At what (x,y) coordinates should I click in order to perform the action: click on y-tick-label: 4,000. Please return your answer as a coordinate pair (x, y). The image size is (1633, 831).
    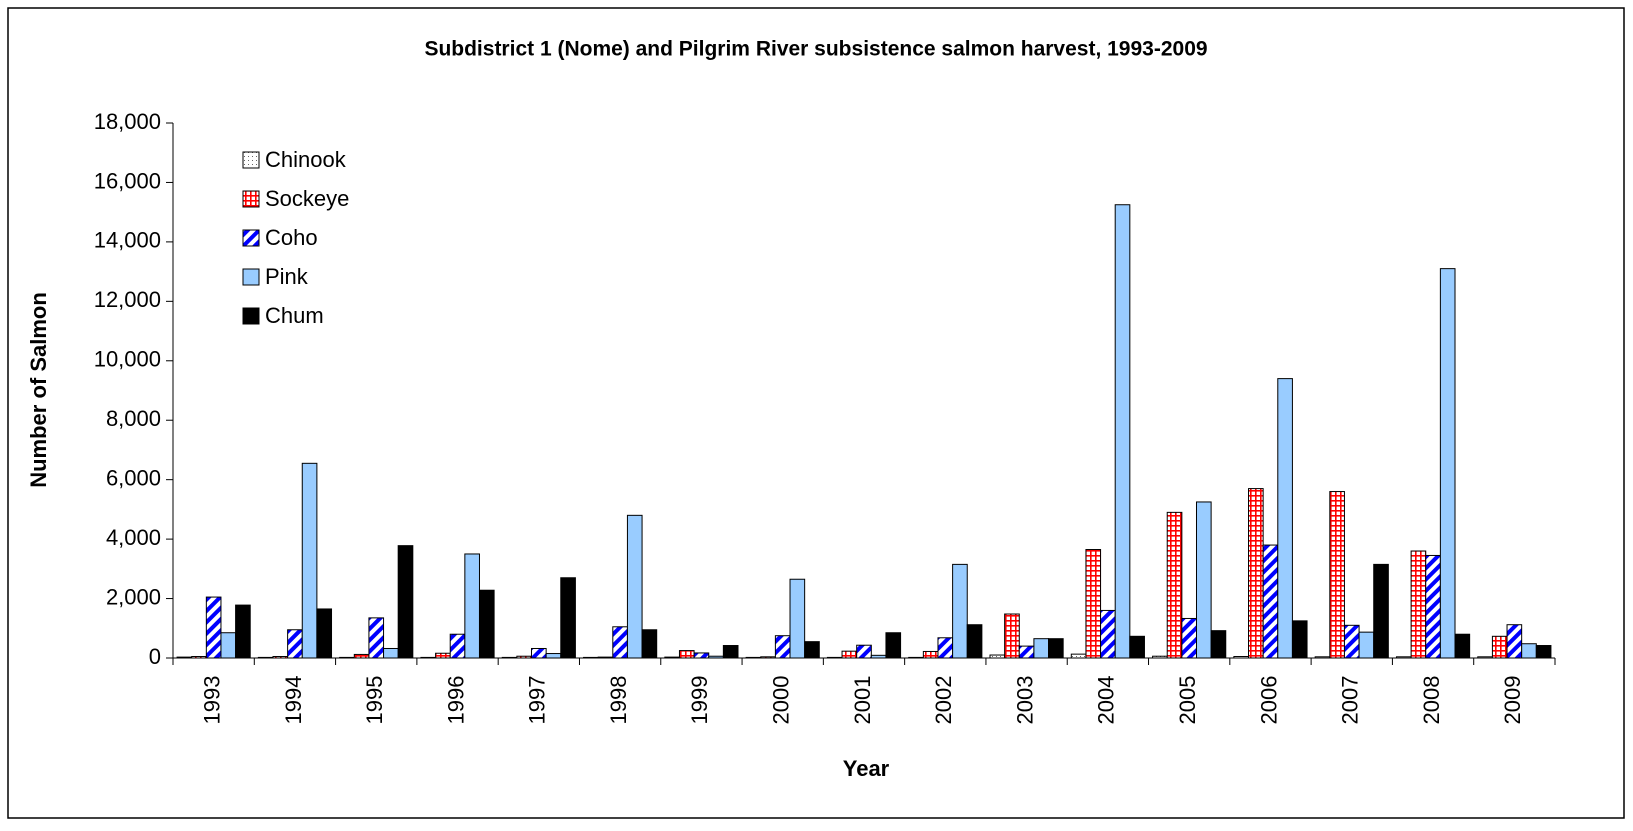
    Looking at the image, I should click on (133, 537).